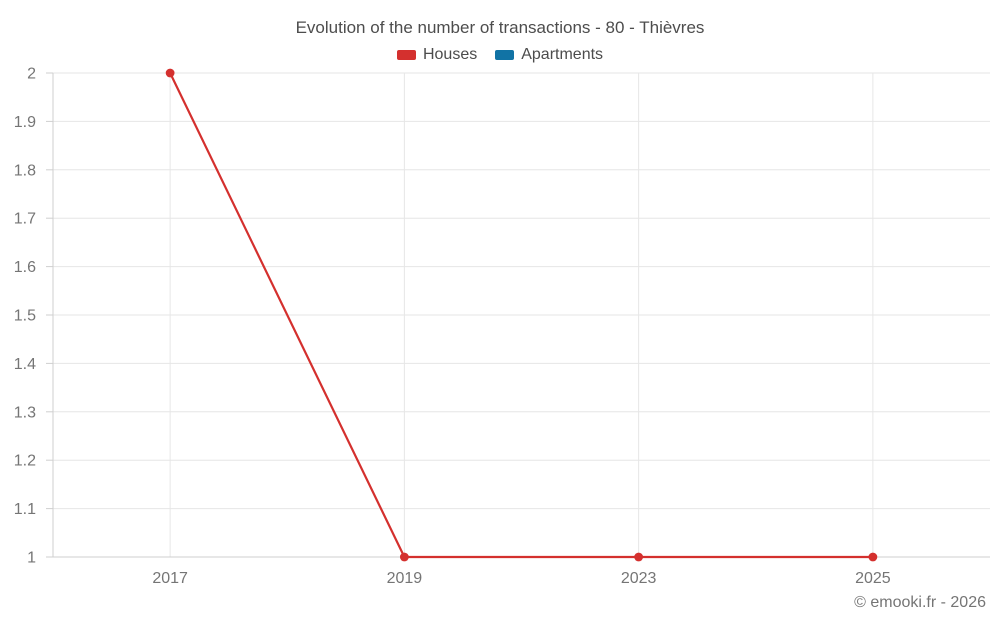 Image resolution: width=1000 pixels, height=625 pixels. Describe the element at coordinates (170, 578) in the screenshot. I see `x-axis-tick-label: 2017` at that location.